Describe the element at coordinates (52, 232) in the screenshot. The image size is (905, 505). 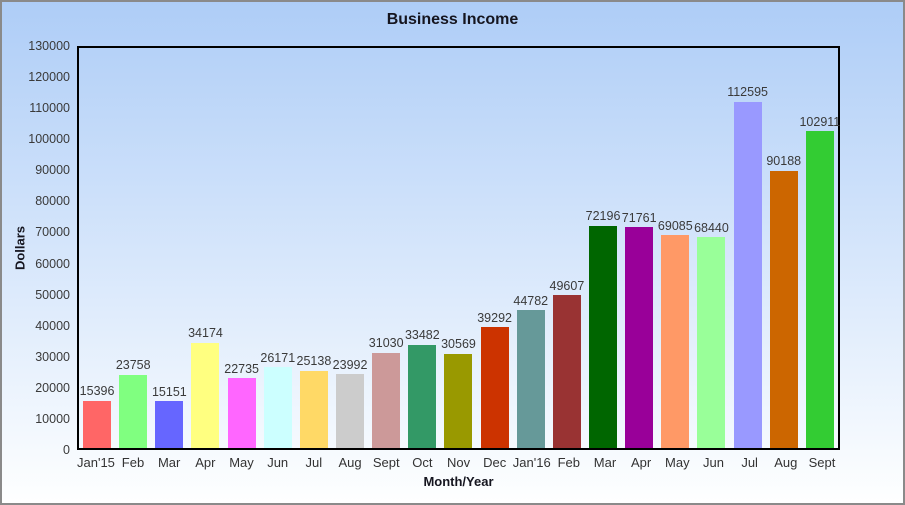
I see `y-axis-tick-label: 70000` at that location.